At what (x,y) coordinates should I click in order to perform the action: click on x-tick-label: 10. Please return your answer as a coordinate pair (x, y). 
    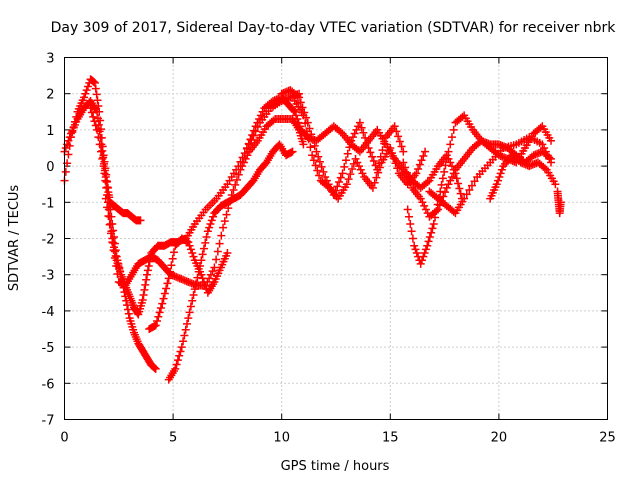
    Looking at the image, I should click on (281, 438).